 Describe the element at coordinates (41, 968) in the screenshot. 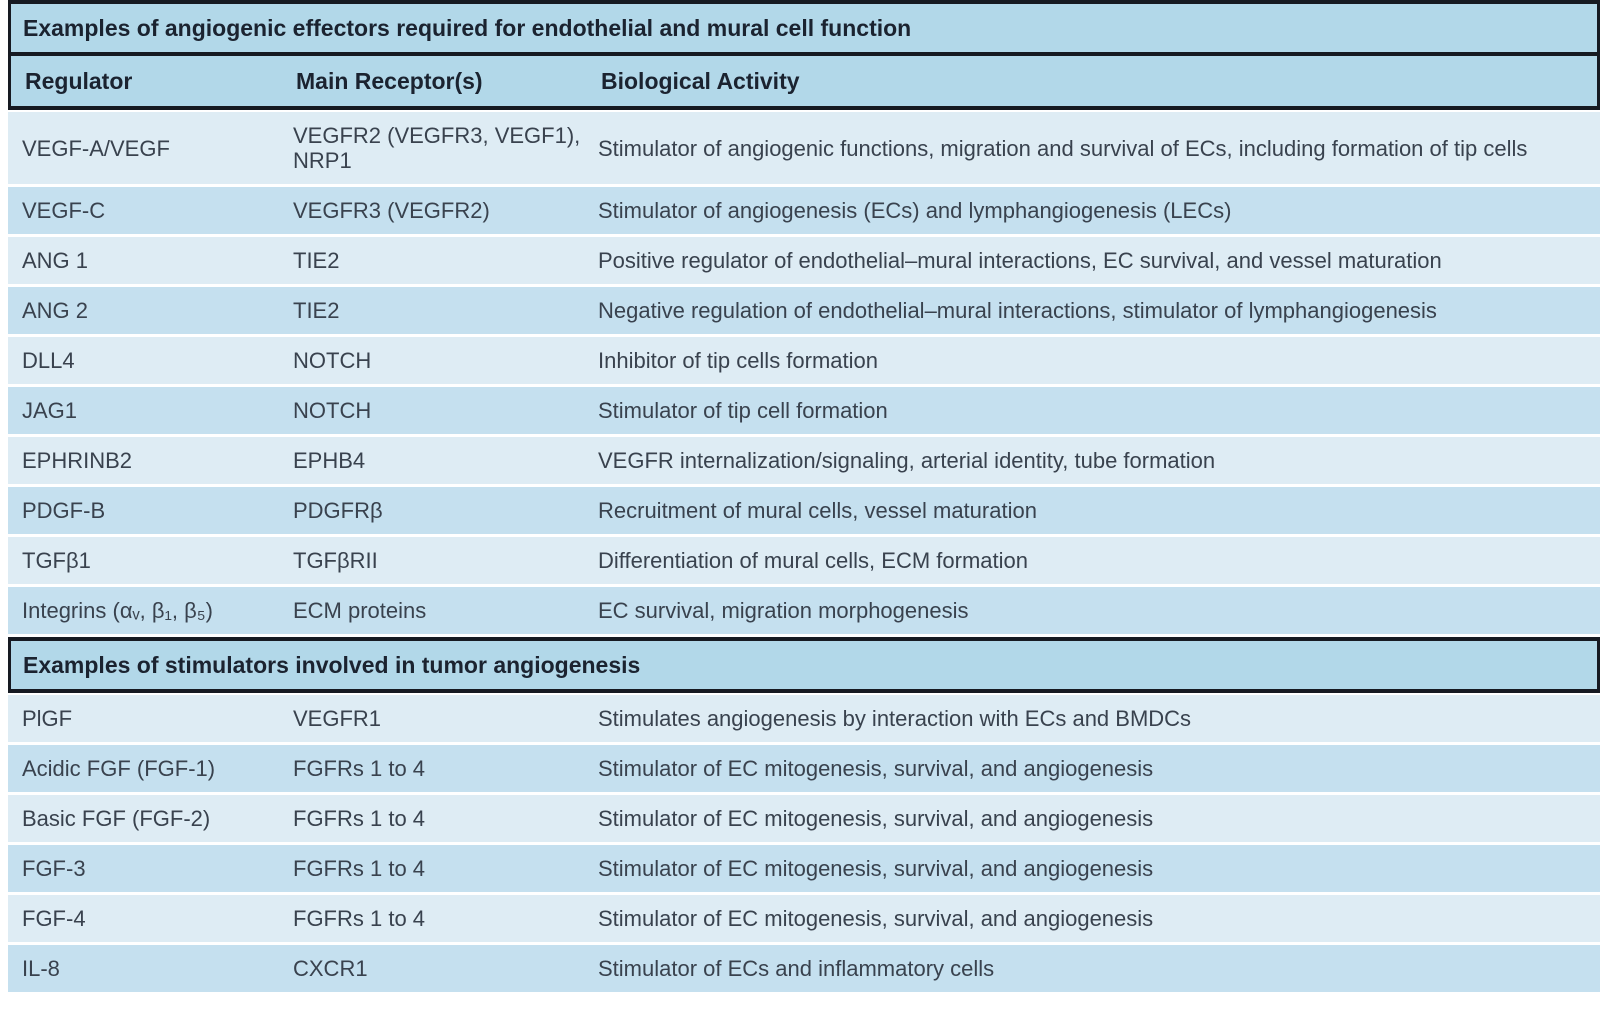

I see `cell-regulator: IL-8` at that location.